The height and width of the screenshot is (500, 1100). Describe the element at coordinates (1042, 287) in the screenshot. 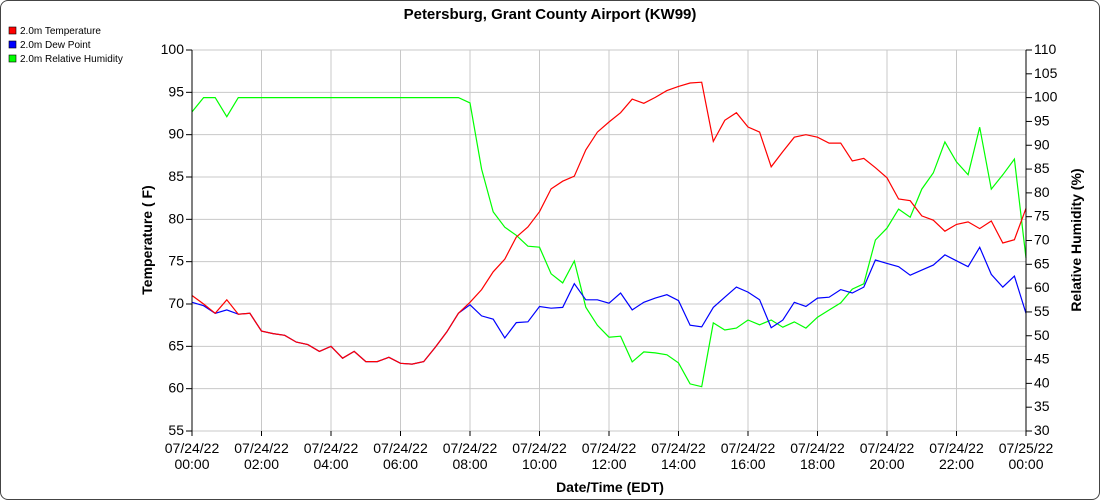

I see `y2-tick-label: 60` at that location.